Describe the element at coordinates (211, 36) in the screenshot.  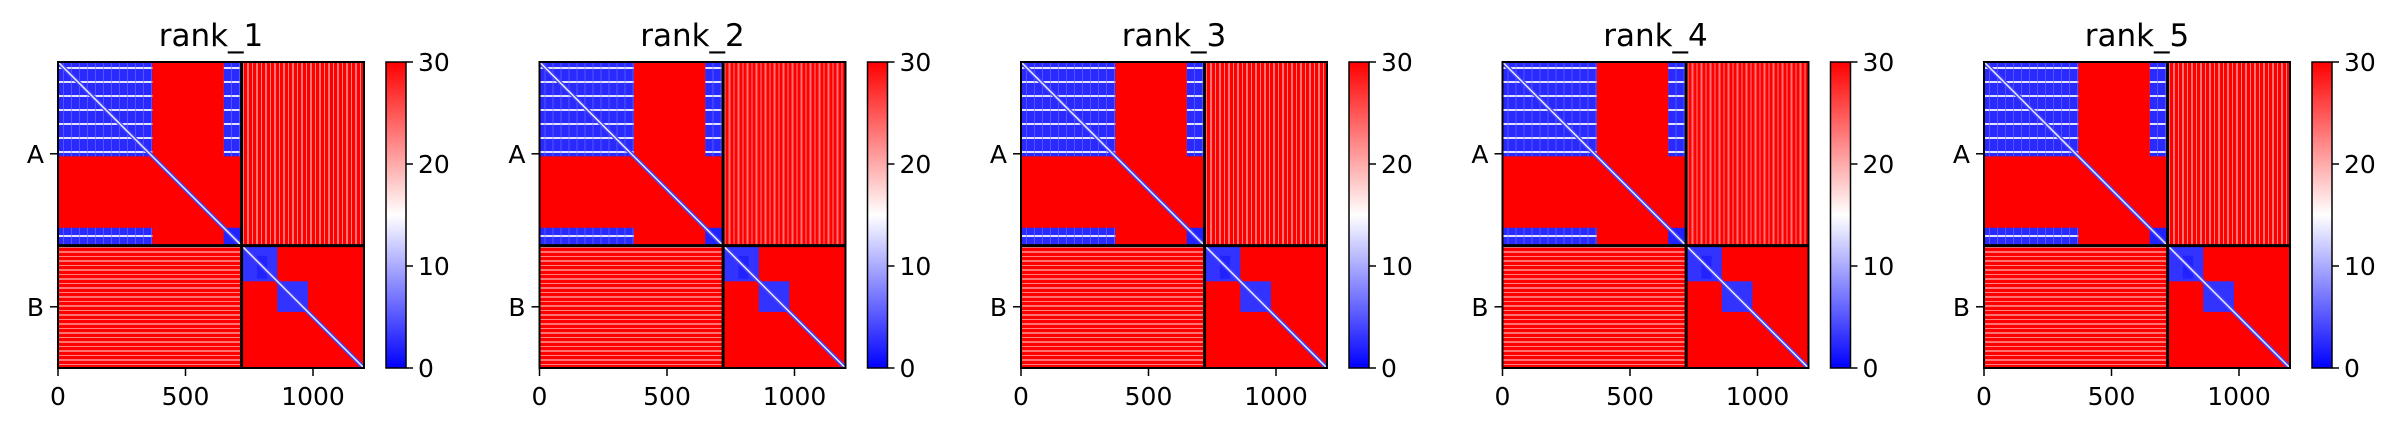
I see `panel-title: rank_1` at that location.